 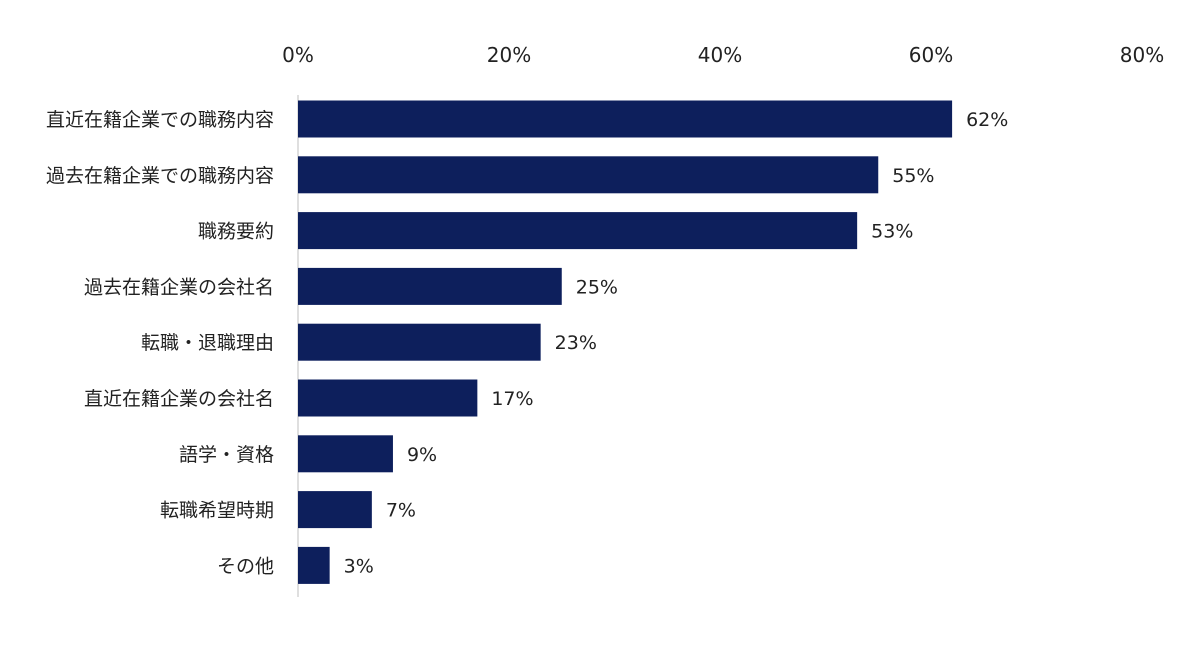 What do you see at coordinates (179, 399) in the screenshot?
I see `category-label: 直近在籍企業の会社名` at bounding box center [179, 399].